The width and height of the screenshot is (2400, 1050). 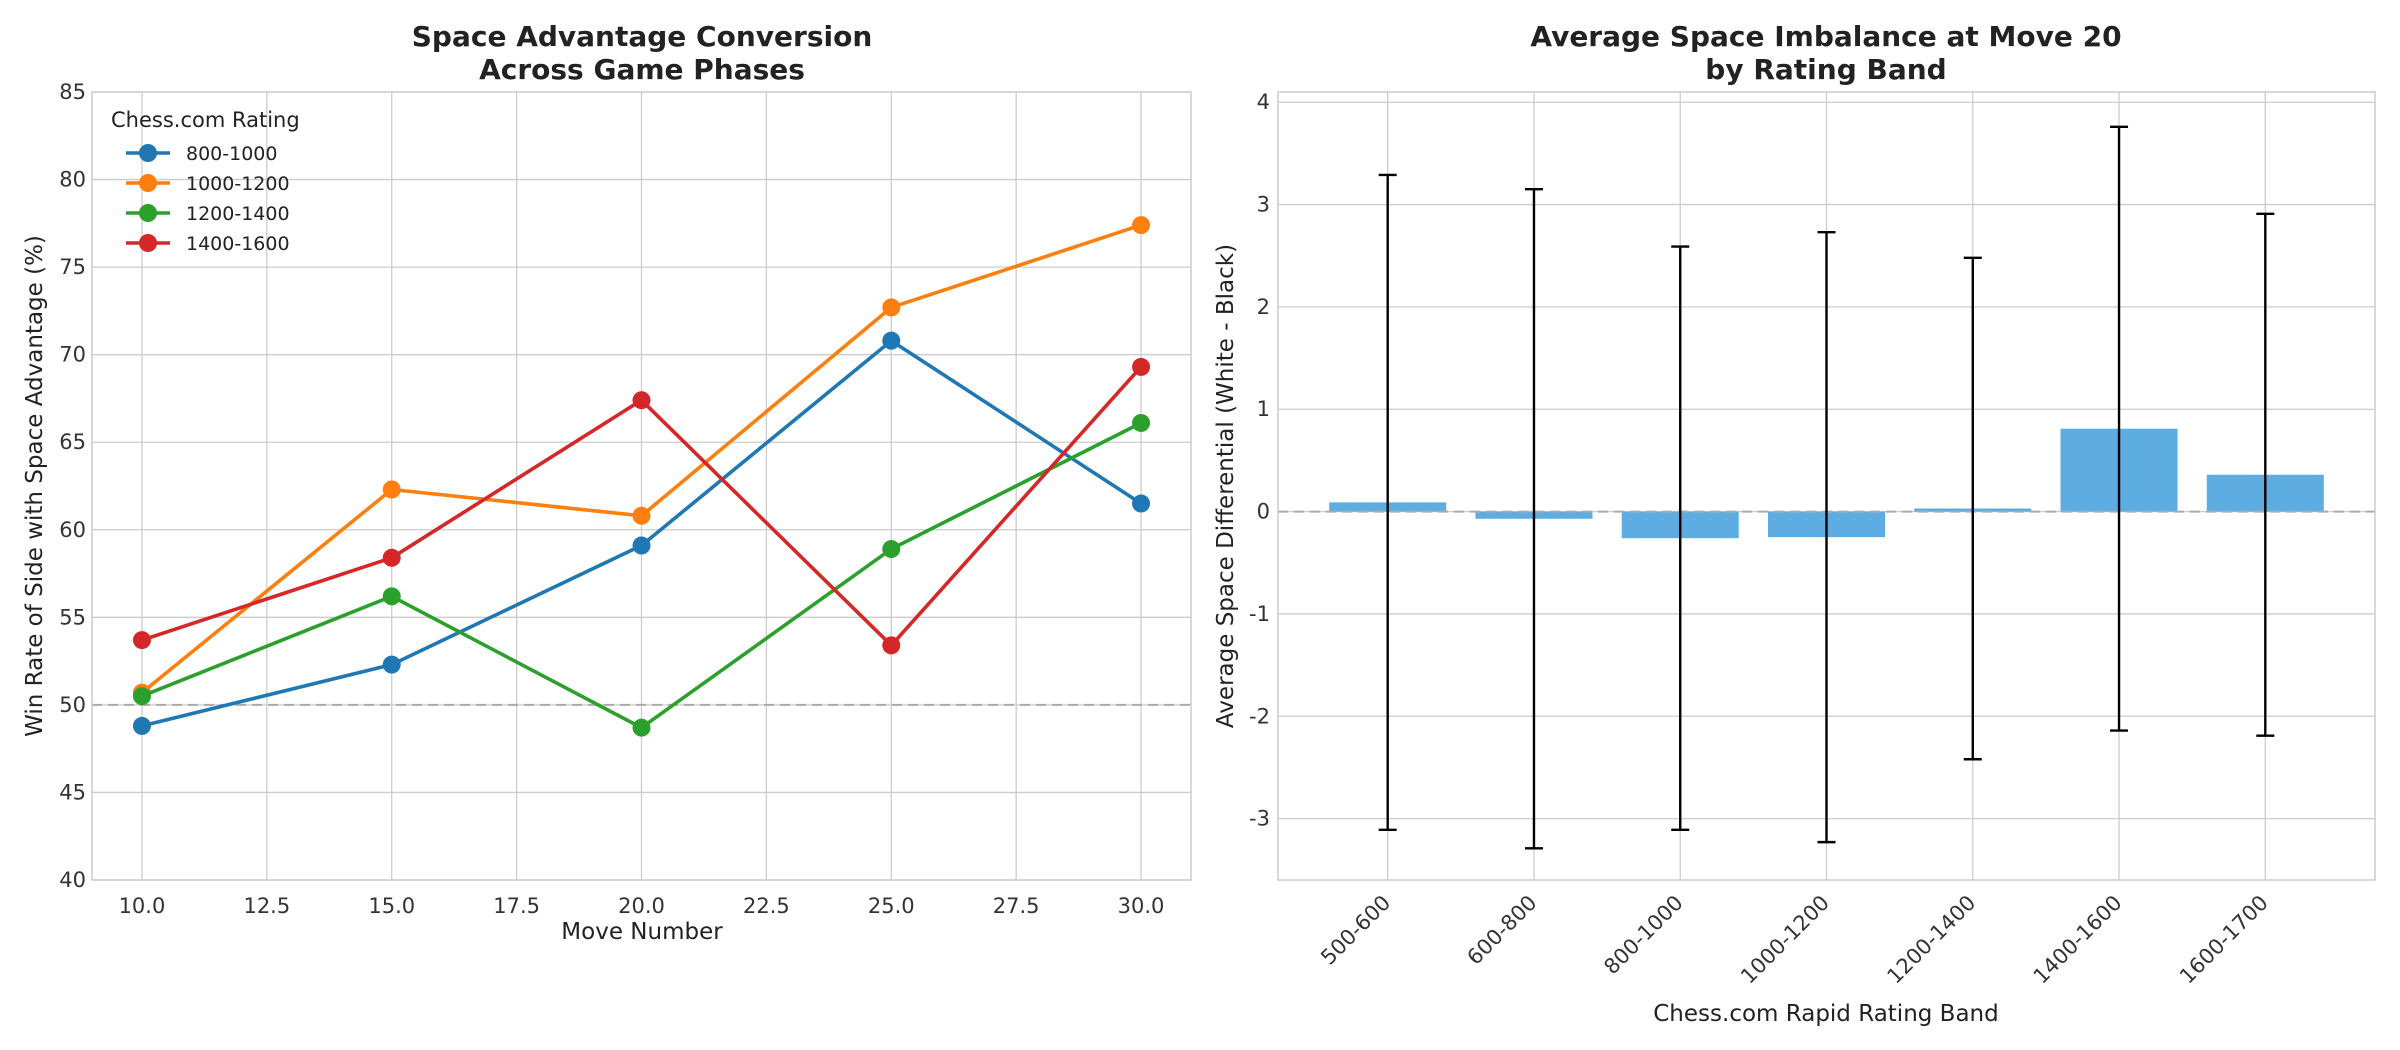 I want to click on left-chart-title-line-2: Across Game Phases, so click(x=642, y=69).